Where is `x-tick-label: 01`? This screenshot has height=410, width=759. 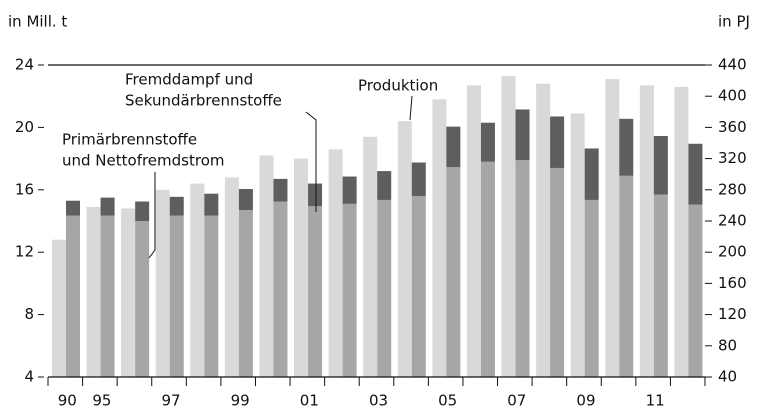
x-tick-label: 01 is located at coordinates (309, 401).